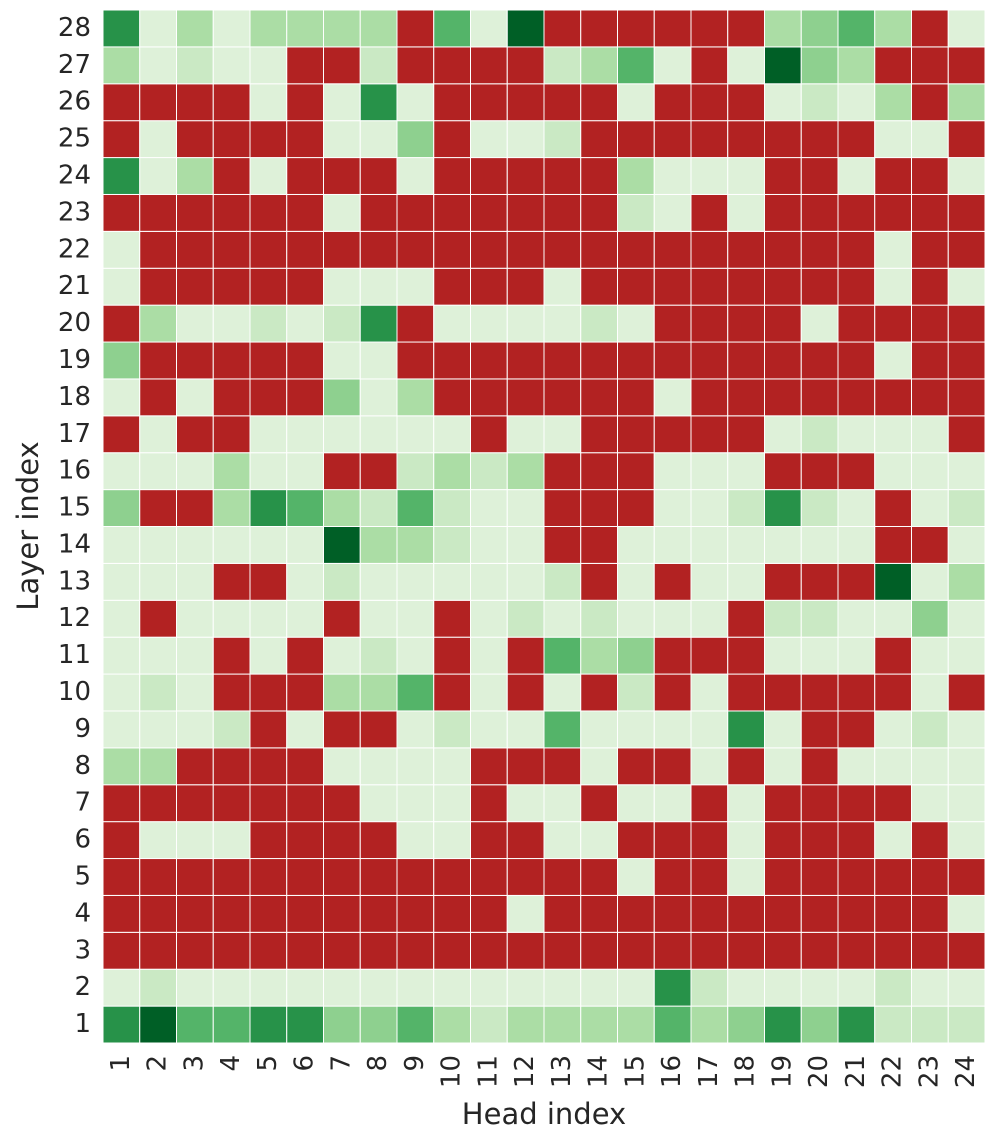 Image resolution: width=997 pixels, height=1144 pixels. I want to click on x-tick-label: 8, so click(378, 1063).